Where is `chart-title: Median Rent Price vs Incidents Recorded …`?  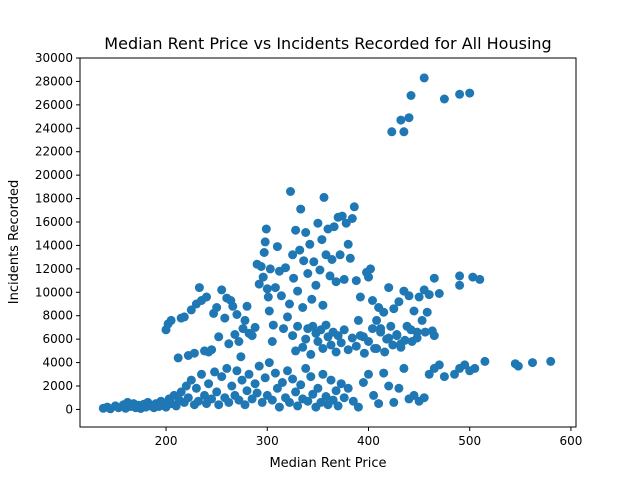
chart-title: Median Rent Price vs Incidents Recorded … is located at coordinates (327, 43).